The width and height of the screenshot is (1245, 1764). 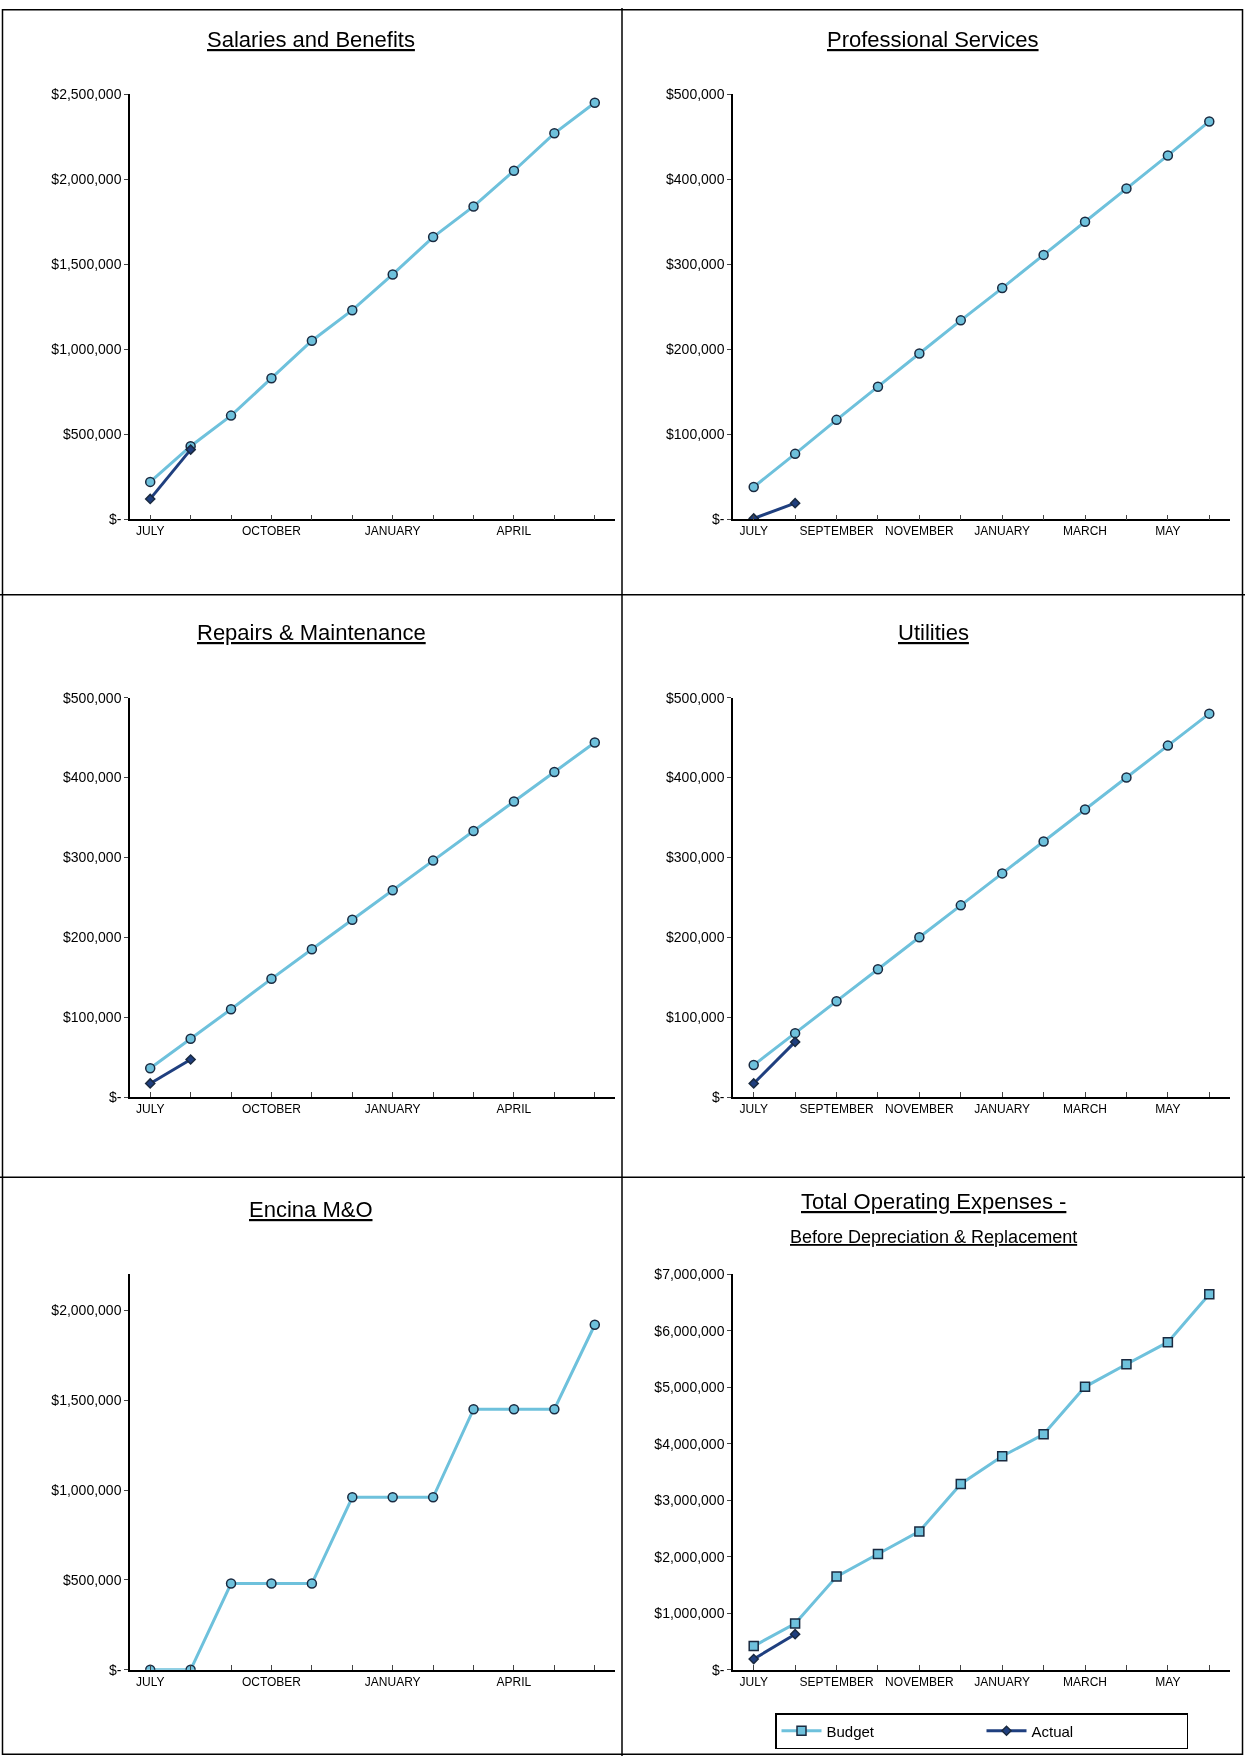 What do you see at coordinates (689, 1387) in the screenshot?
I see `y-tick-label: $5,000,000` at bounding box center [689, 1387].